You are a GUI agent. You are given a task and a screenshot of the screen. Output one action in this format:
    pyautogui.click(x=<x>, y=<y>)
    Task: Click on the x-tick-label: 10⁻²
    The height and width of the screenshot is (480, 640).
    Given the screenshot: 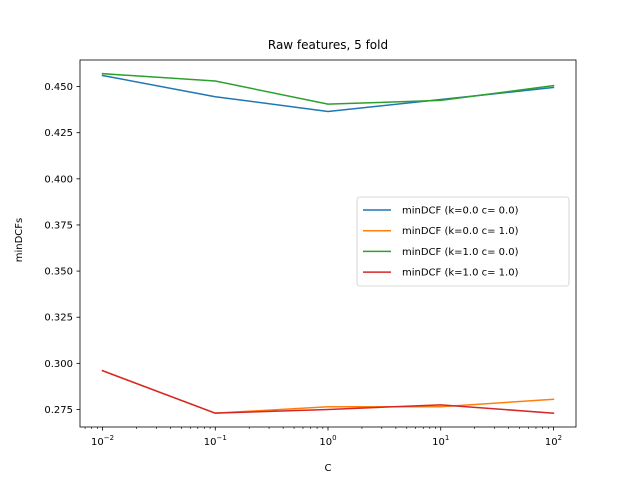 What is the action you would take?
    pyautogui.click(x=102, y=441)
    